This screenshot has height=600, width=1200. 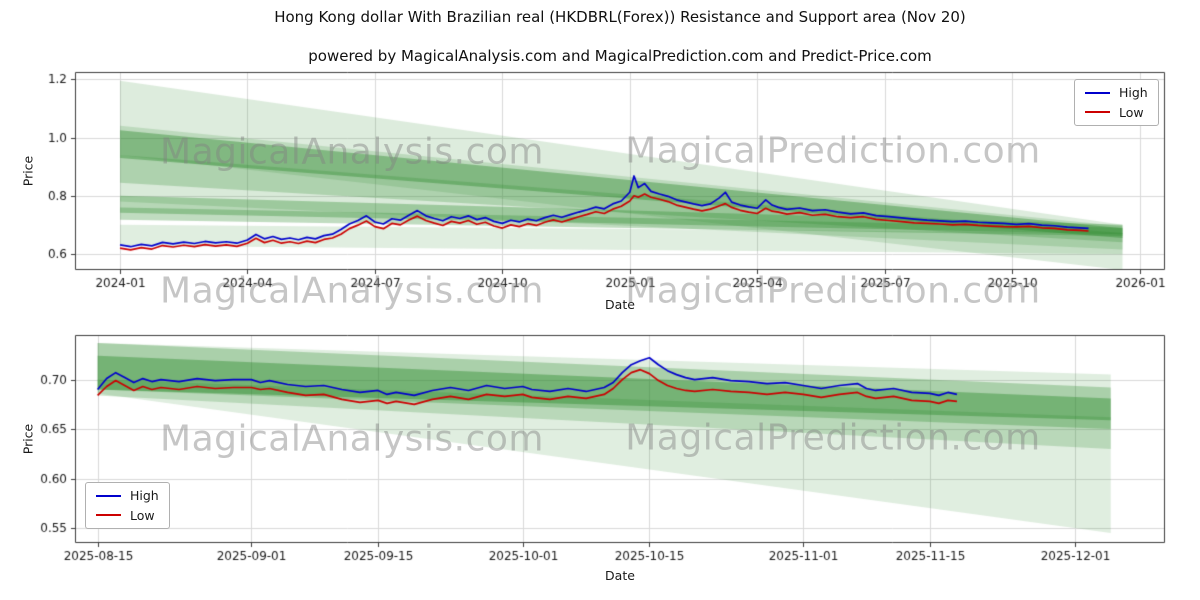 What do you see at coordinates (28, 171) in the screenshot?
I see `top-chart-y-axis-label: Price` at bounding box center [28, 171].